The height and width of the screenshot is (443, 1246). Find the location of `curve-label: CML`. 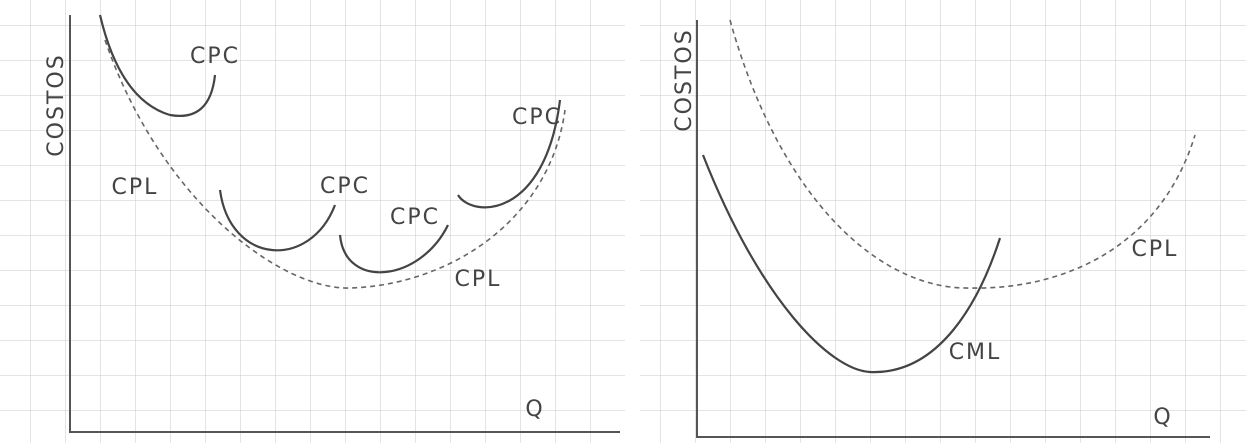

curve-label: CML is located at coordinates (975, 352).